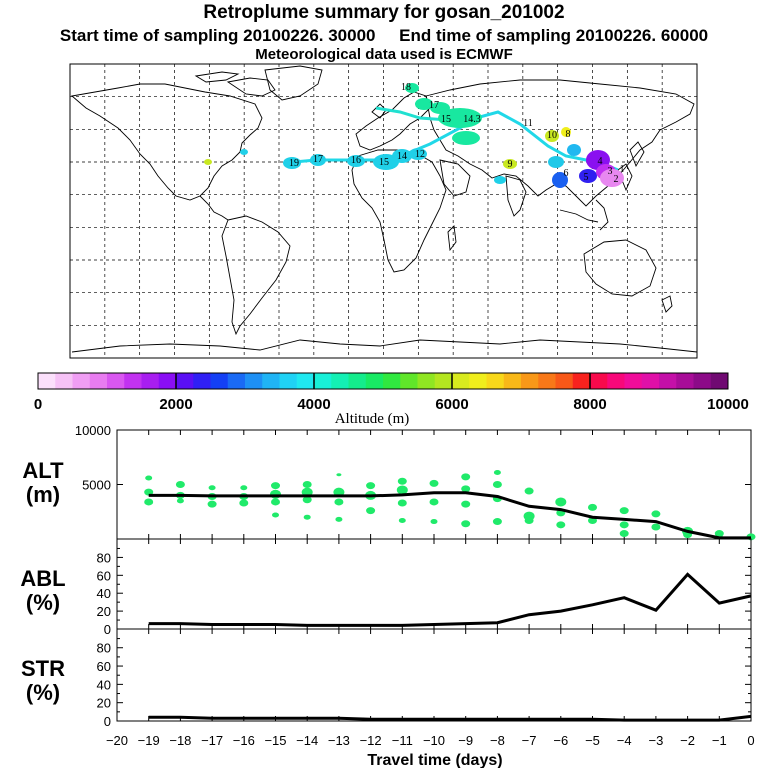  Describe the element at coordinates (384, 12) in the screenshot. I see `chart-title: Retroplume summary for gosan_201002` at that location.